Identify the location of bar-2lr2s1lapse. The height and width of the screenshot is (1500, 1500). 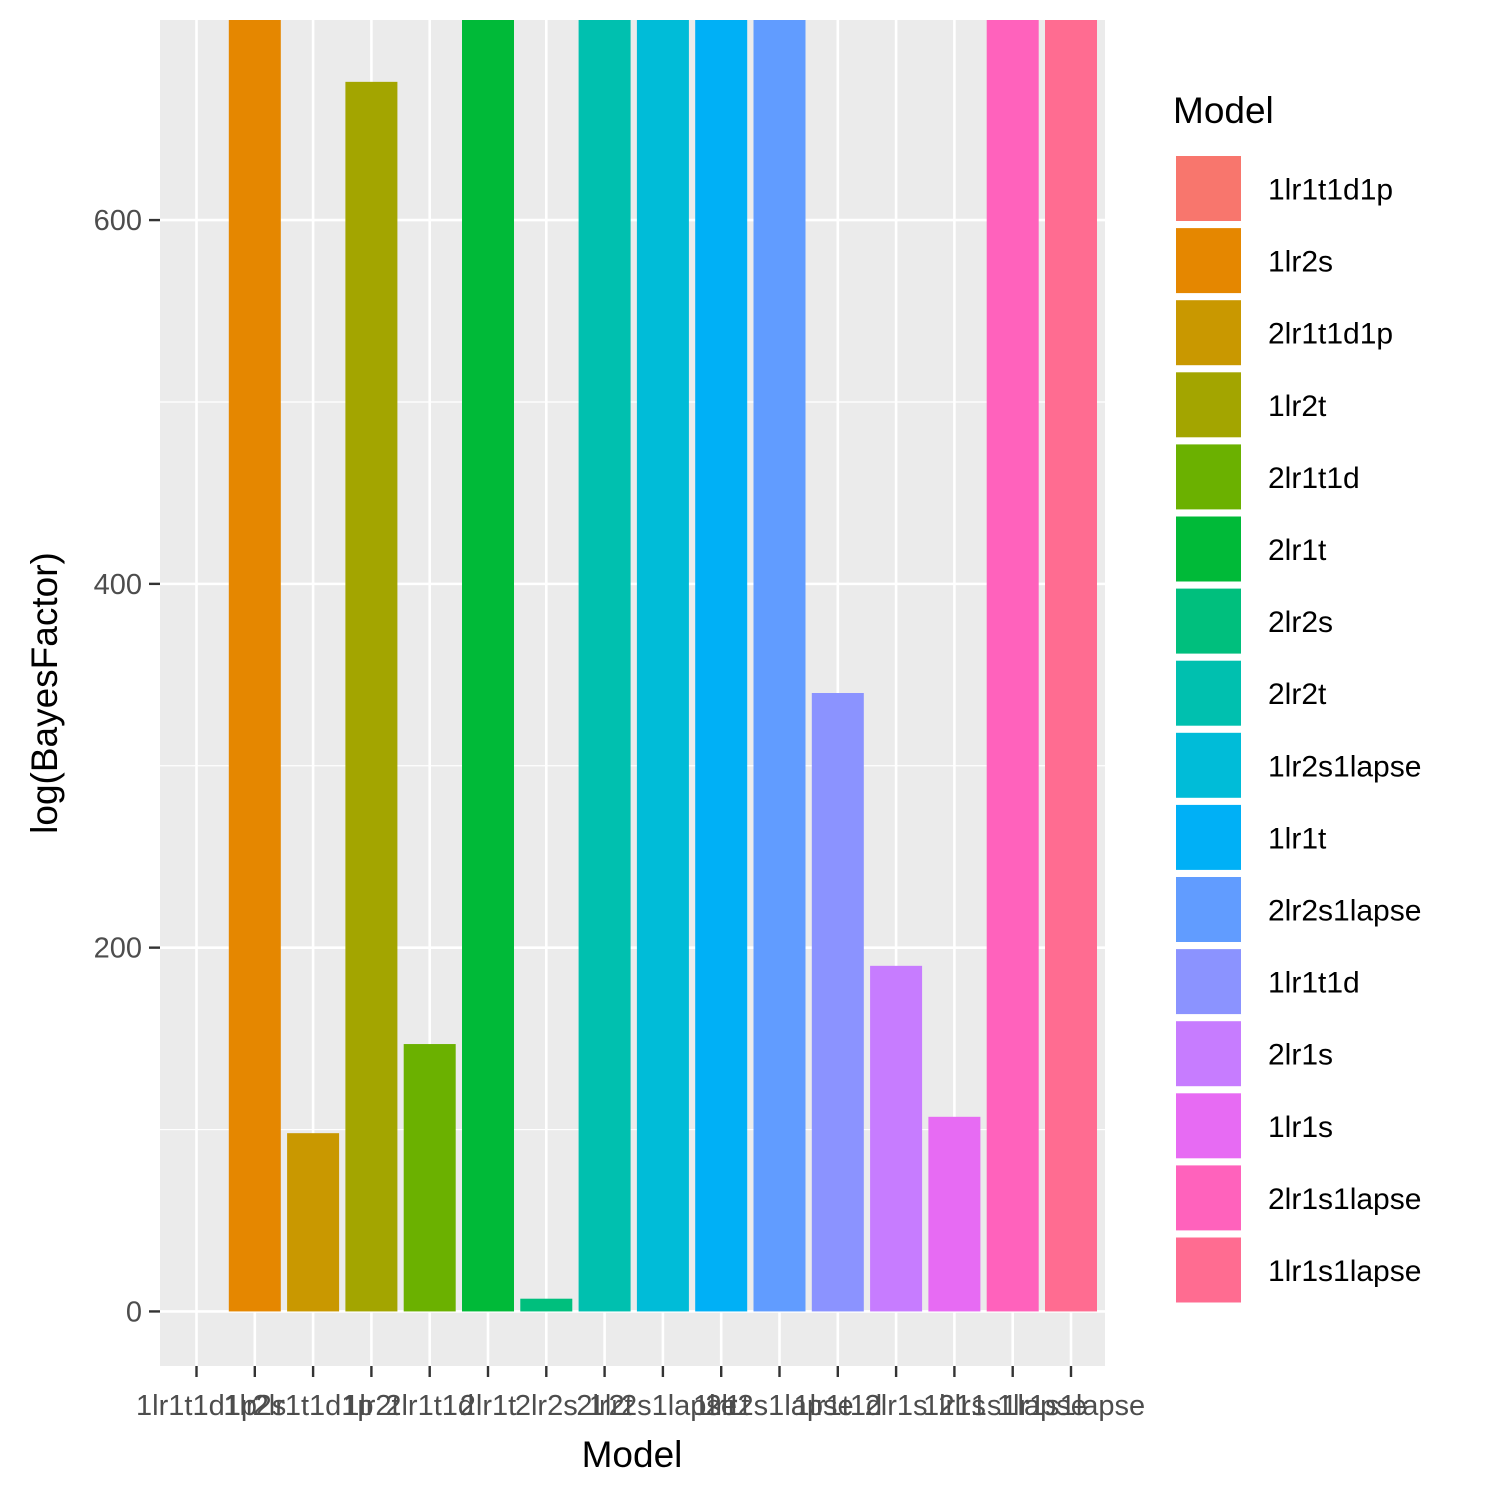
(779, 666).